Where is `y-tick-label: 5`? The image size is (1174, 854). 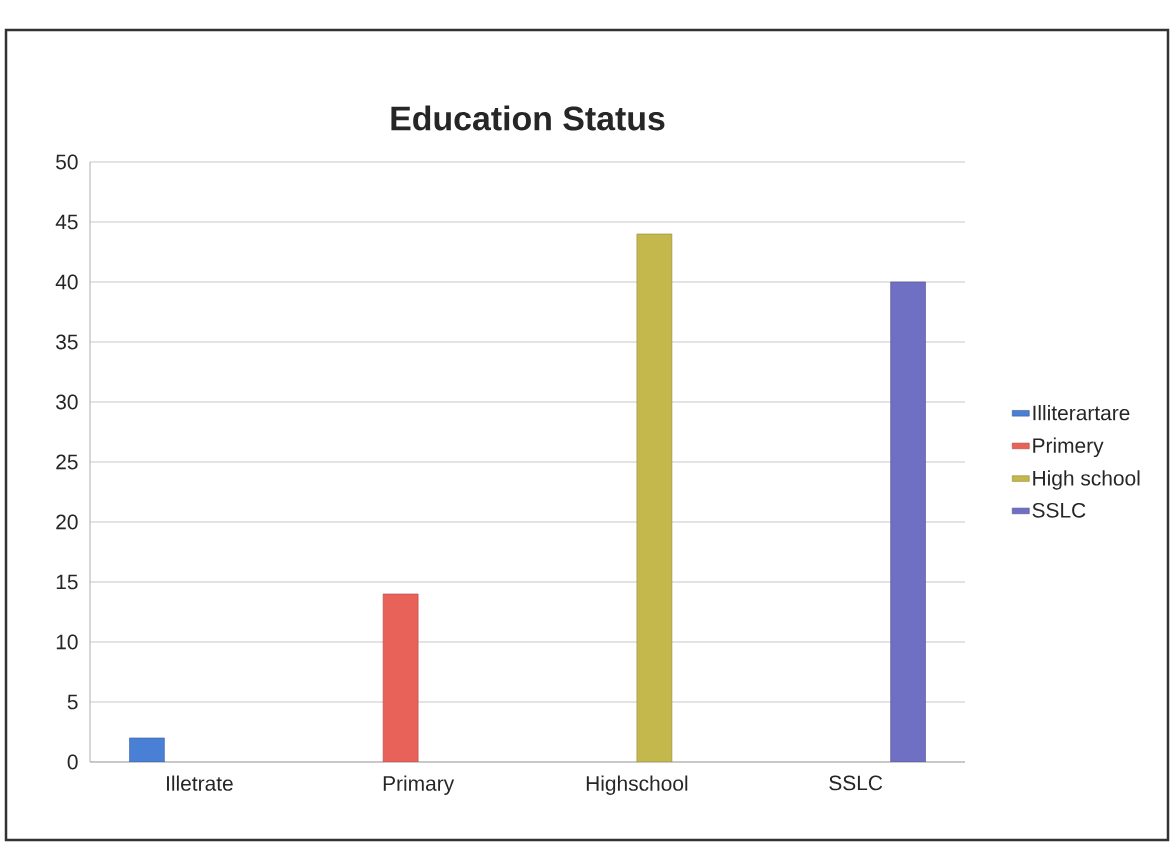
y-tick-label: 5 is located at coordinates (72, 702).